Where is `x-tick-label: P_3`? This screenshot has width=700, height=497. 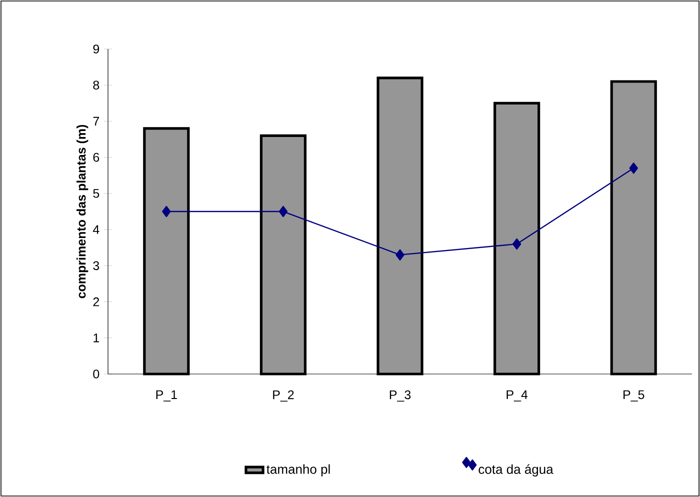 x-tick-label: P_3 is located at coordinates (400, 396).